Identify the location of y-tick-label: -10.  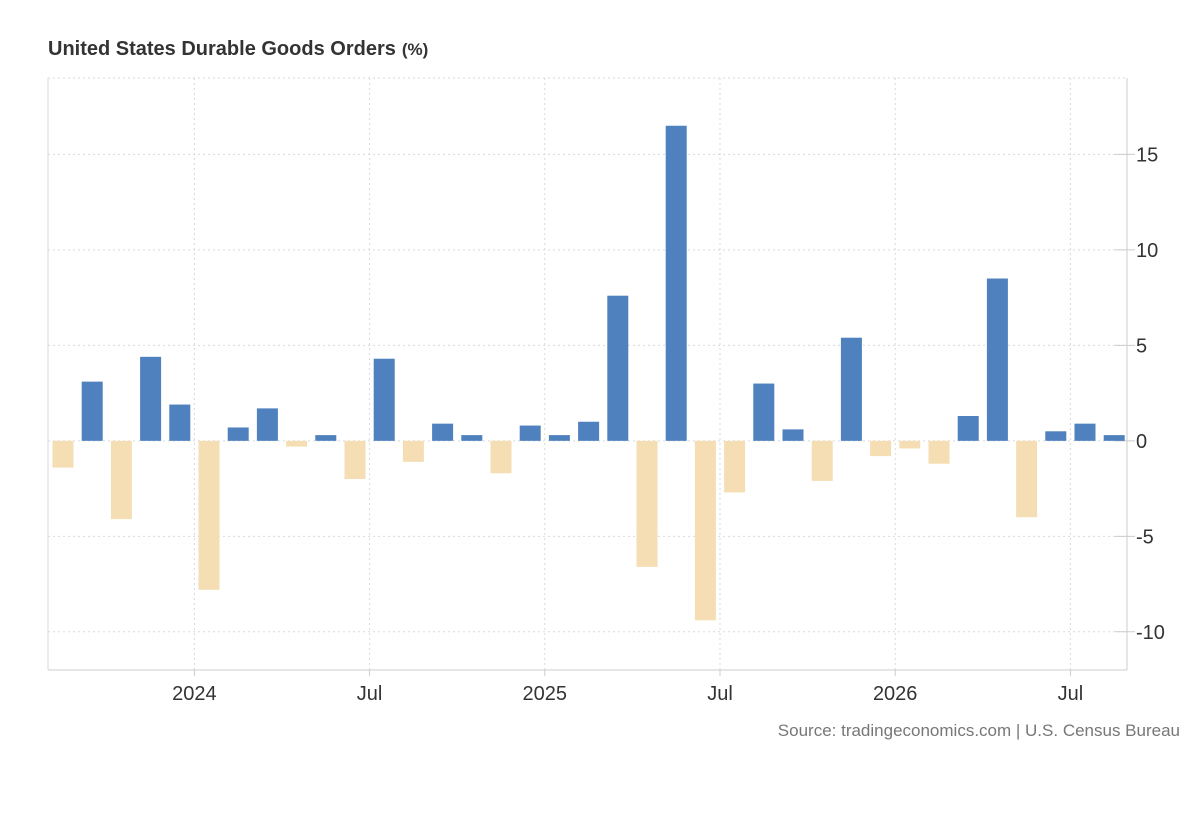
(1150, 633).